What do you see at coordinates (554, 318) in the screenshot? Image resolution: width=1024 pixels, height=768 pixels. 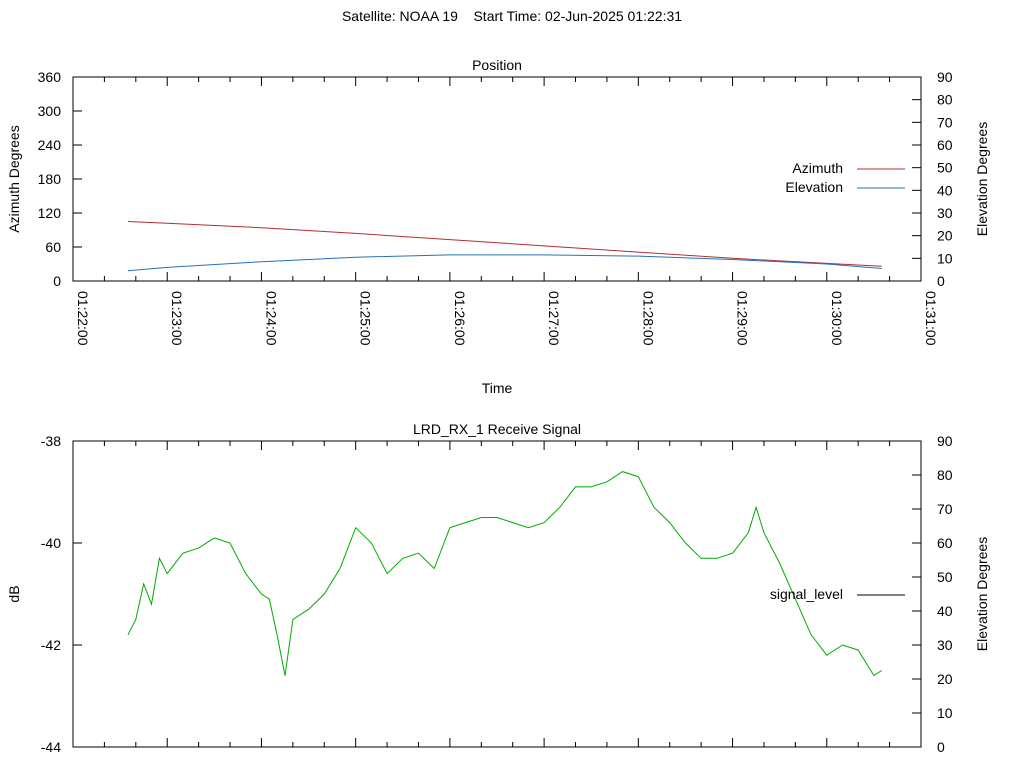 I see `x-tick-label: 01:27:00` at bounding box center [554, 318].